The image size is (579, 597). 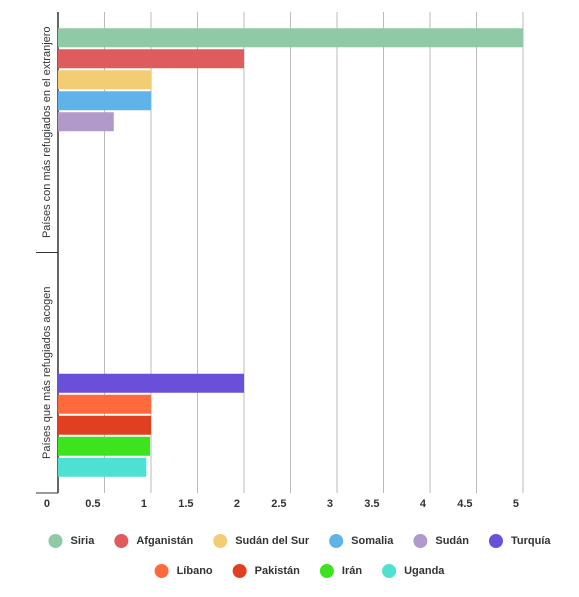 I want to click on legend-label: Pakistán, so click(x=278, y=571).